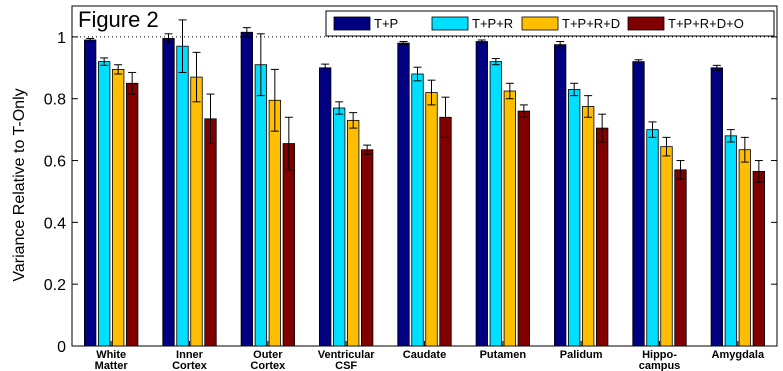 The image size is (783, 371). Describe the element at coordinates (503, 355) in the screenshot. I see `x-tick-label: Putamen` at that location.